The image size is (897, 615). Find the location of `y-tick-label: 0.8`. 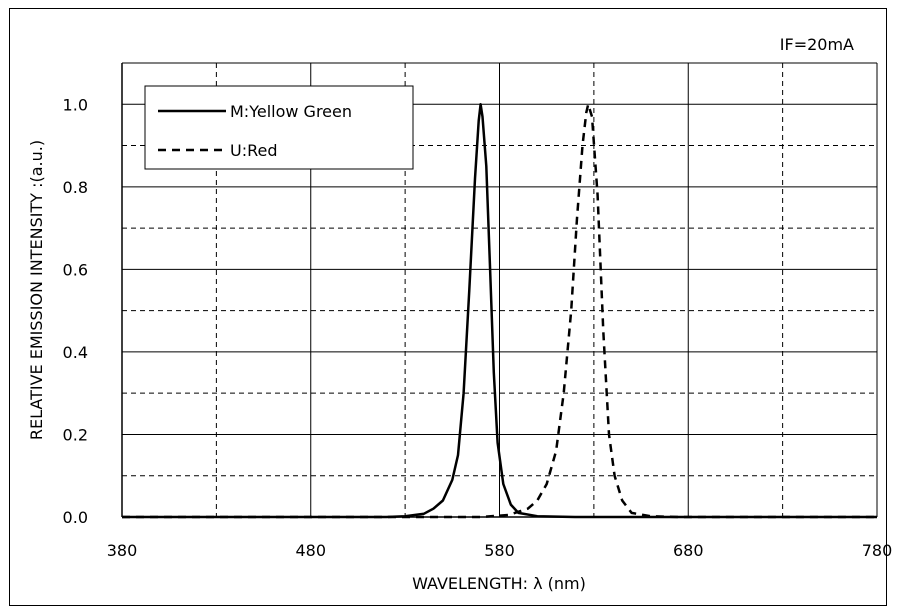

y-tick-label: 0.8 is located at coordinates (75, 187).